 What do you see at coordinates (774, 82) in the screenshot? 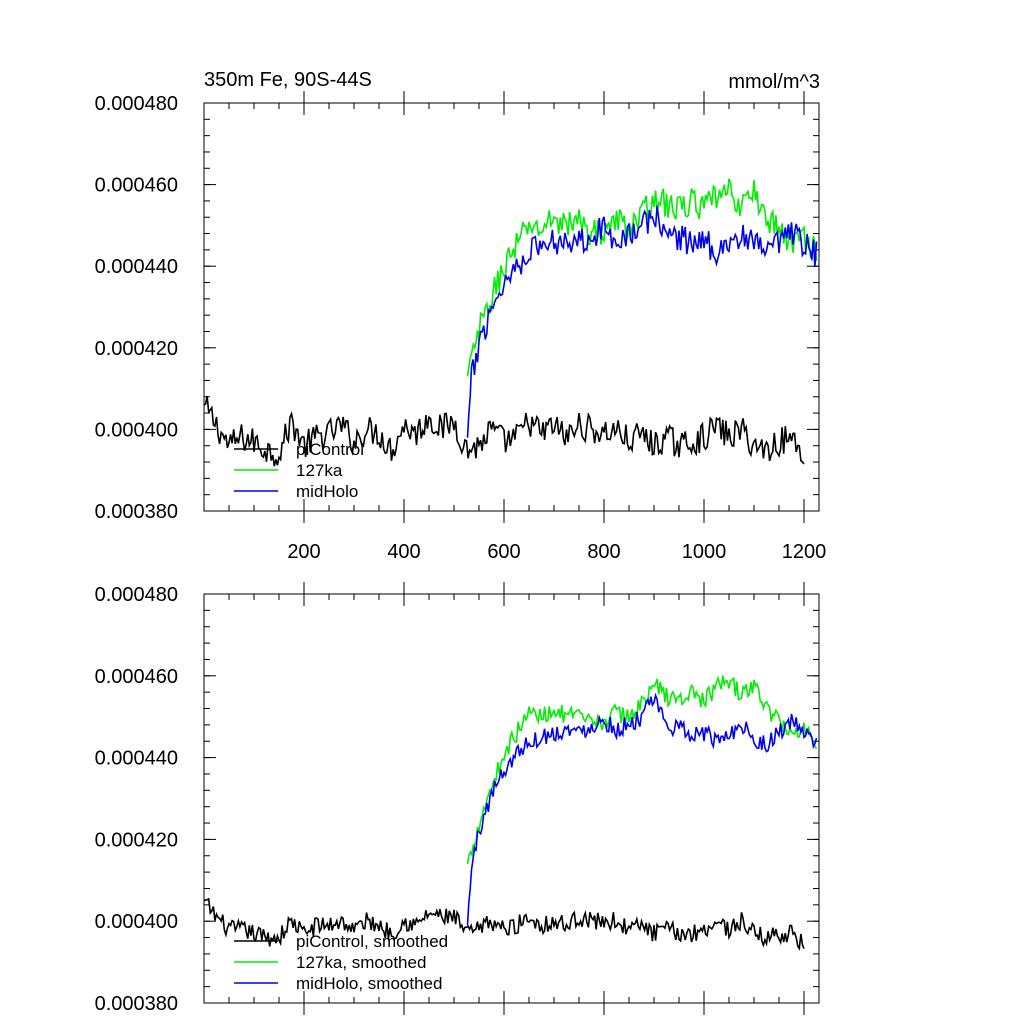
I see `chart-title-right: mmol/m^3` at bounding box center [774, 82].